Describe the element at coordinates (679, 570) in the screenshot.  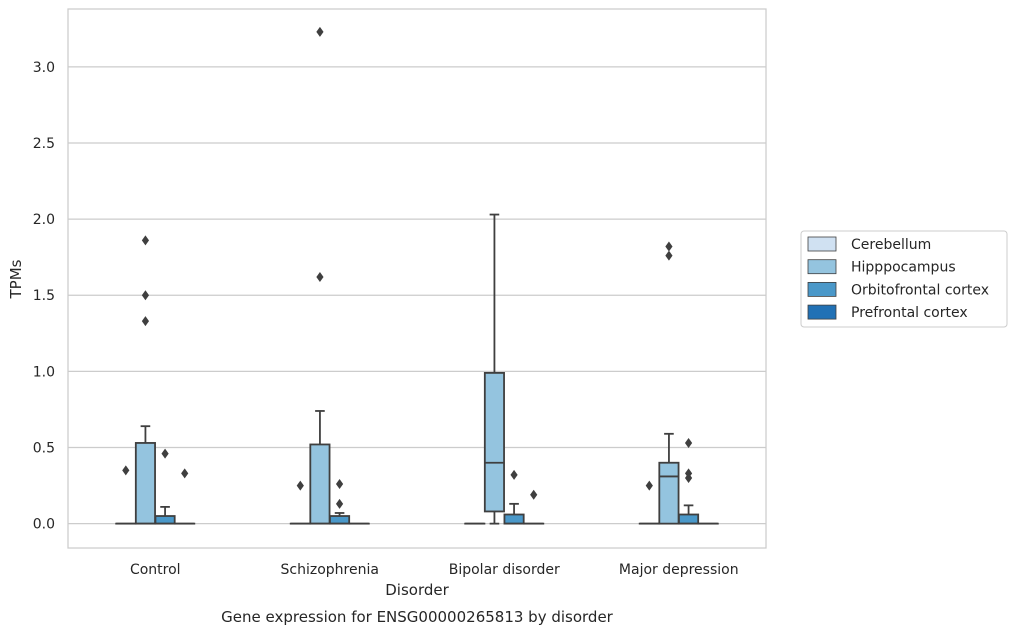
I see `x-tick-label: Major depression` at that location.